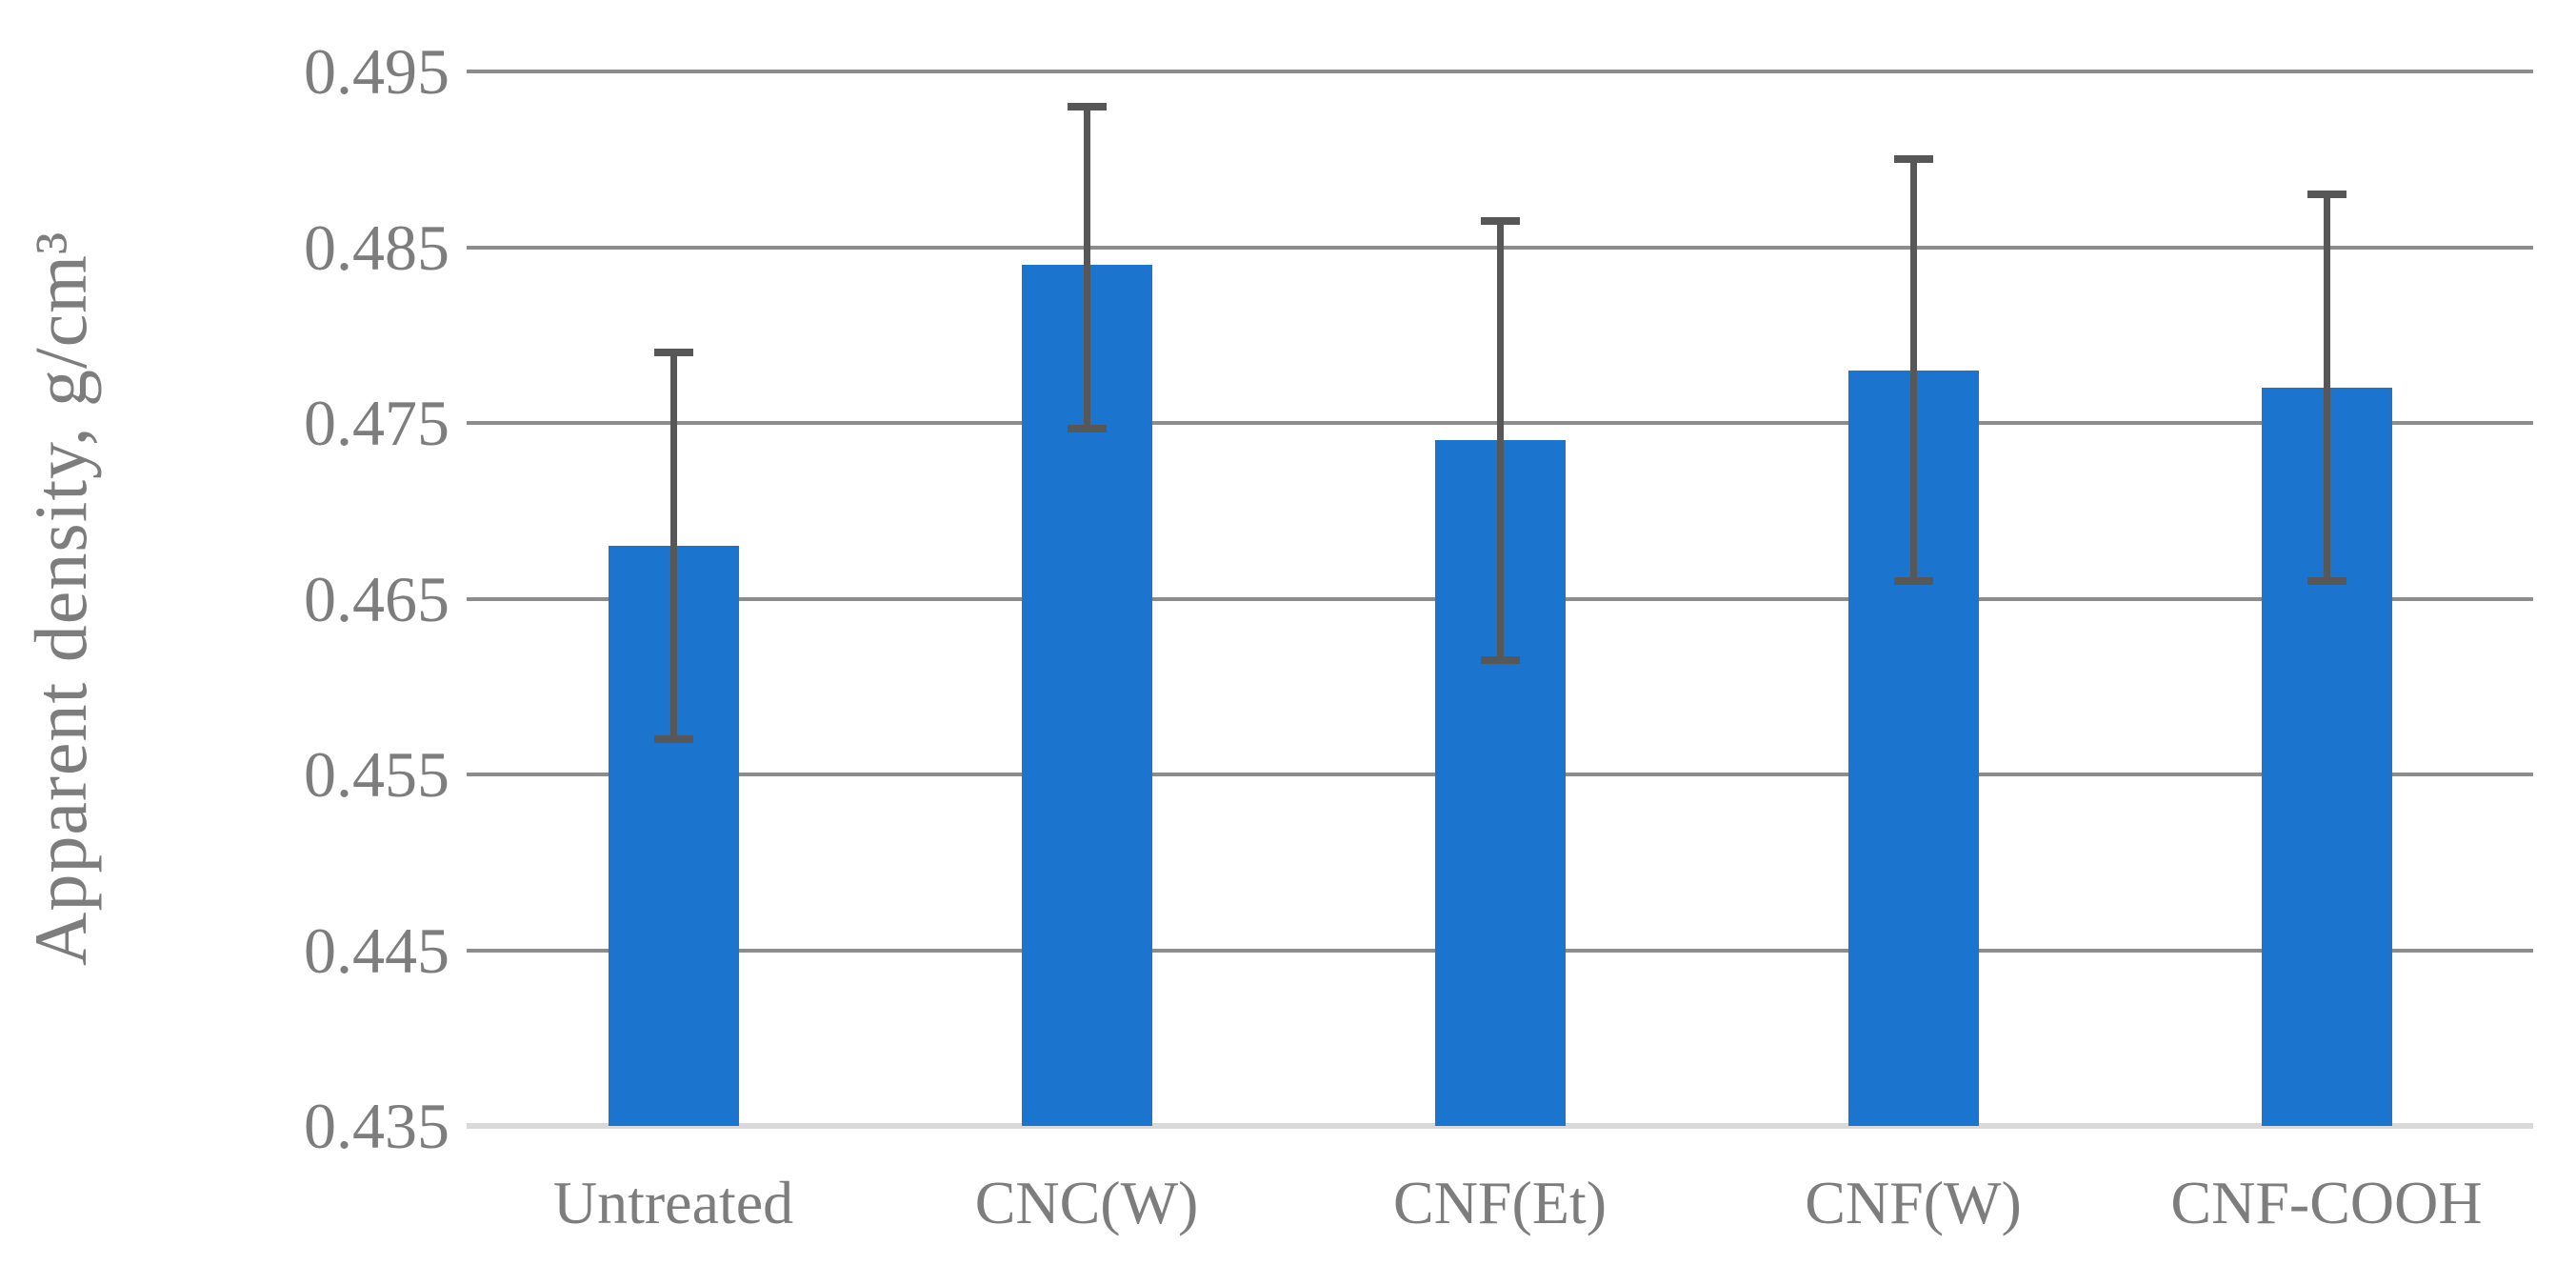 The height and width of the screenshot is (1285, 2576). I want to click on x-axis-label: CNF-COOH, so click(2326, 1202).